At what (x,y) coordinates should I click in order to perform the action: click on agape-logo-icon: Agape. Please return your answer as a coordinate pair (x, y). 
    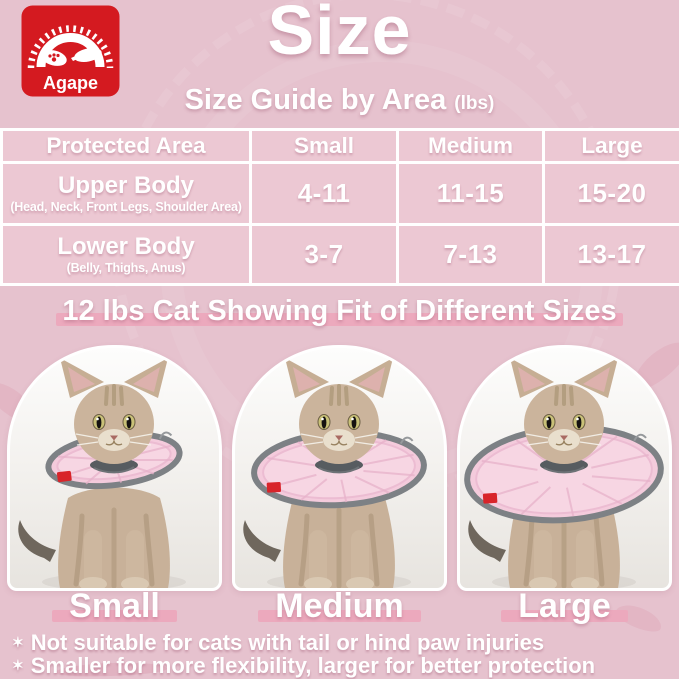
    Looking at the image, I should click on (70, 51).